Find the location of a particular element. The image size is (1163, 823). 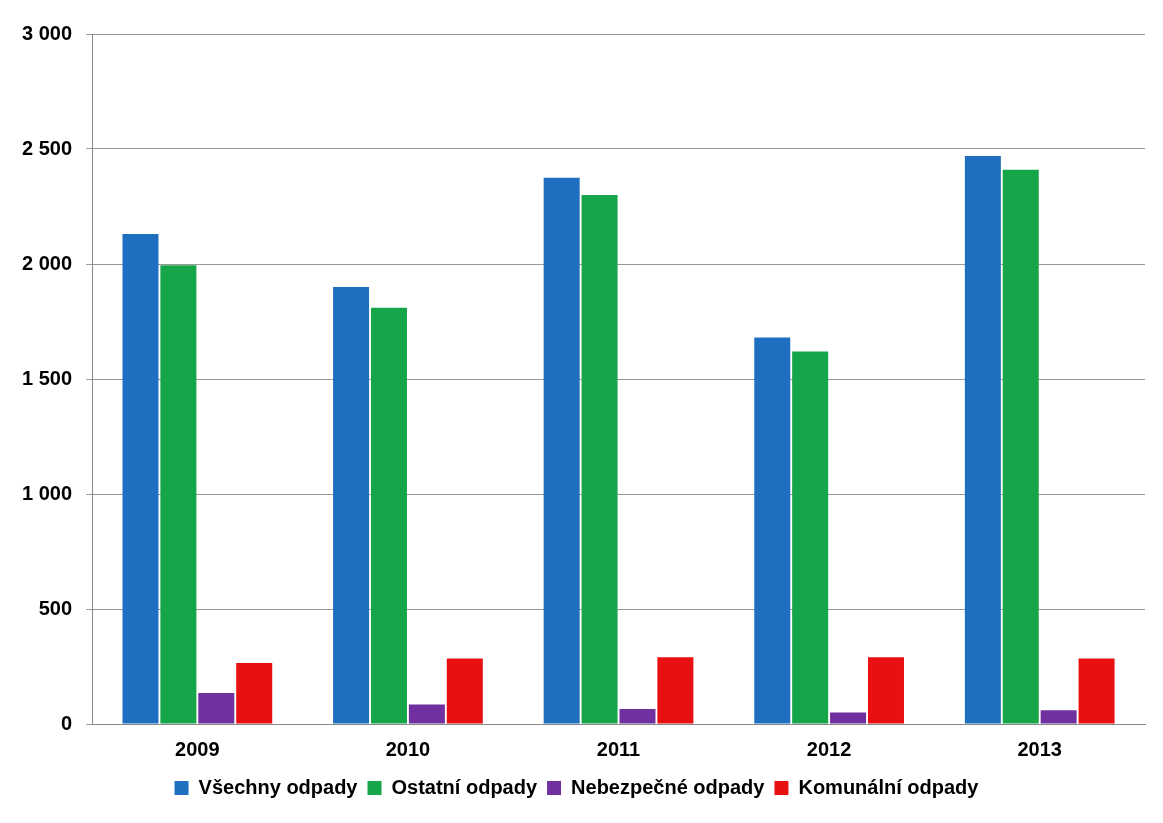

legend-label: Komunální odpady is located at coordinates (889, 786).